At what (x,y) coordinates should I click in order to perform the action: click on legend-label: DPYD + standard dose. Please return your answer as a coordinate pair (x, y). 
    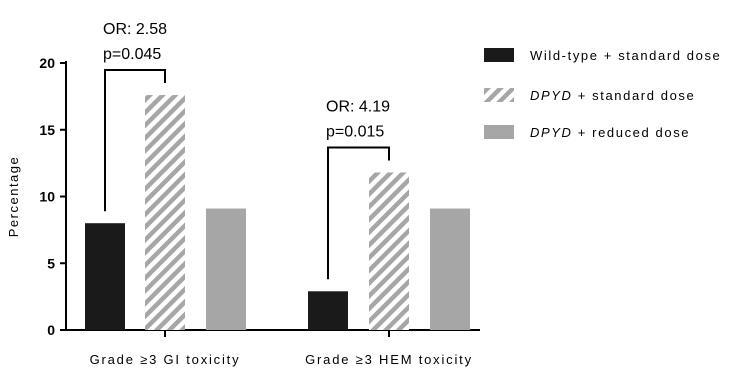
    Looking at the image, I should click on (612, 95).